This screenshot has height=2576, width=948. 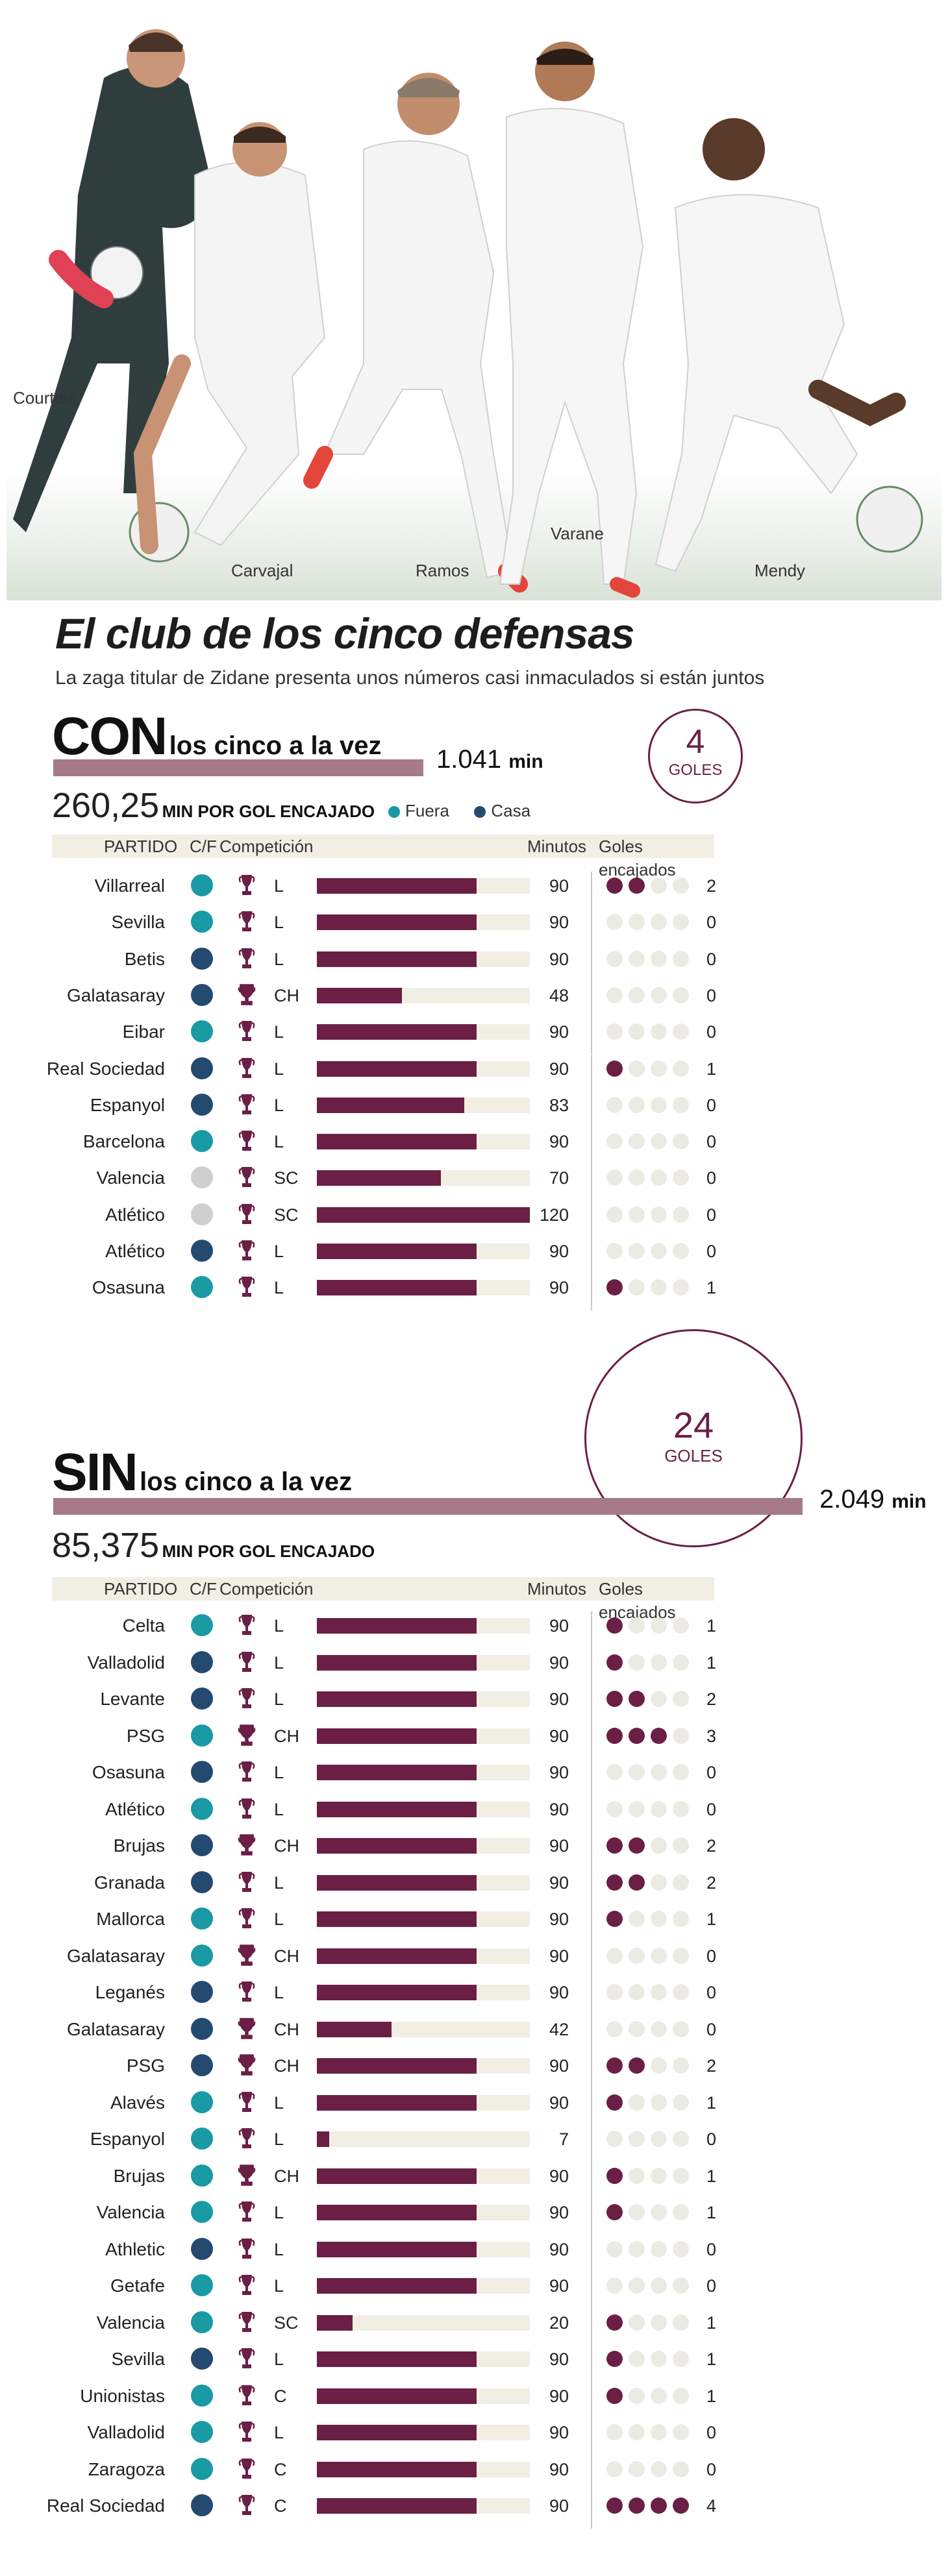 What do you see at coordinates (711, 2396) in the screenshot?
I see `sin-row-goals: 1` at bounding box center [711, 2396].